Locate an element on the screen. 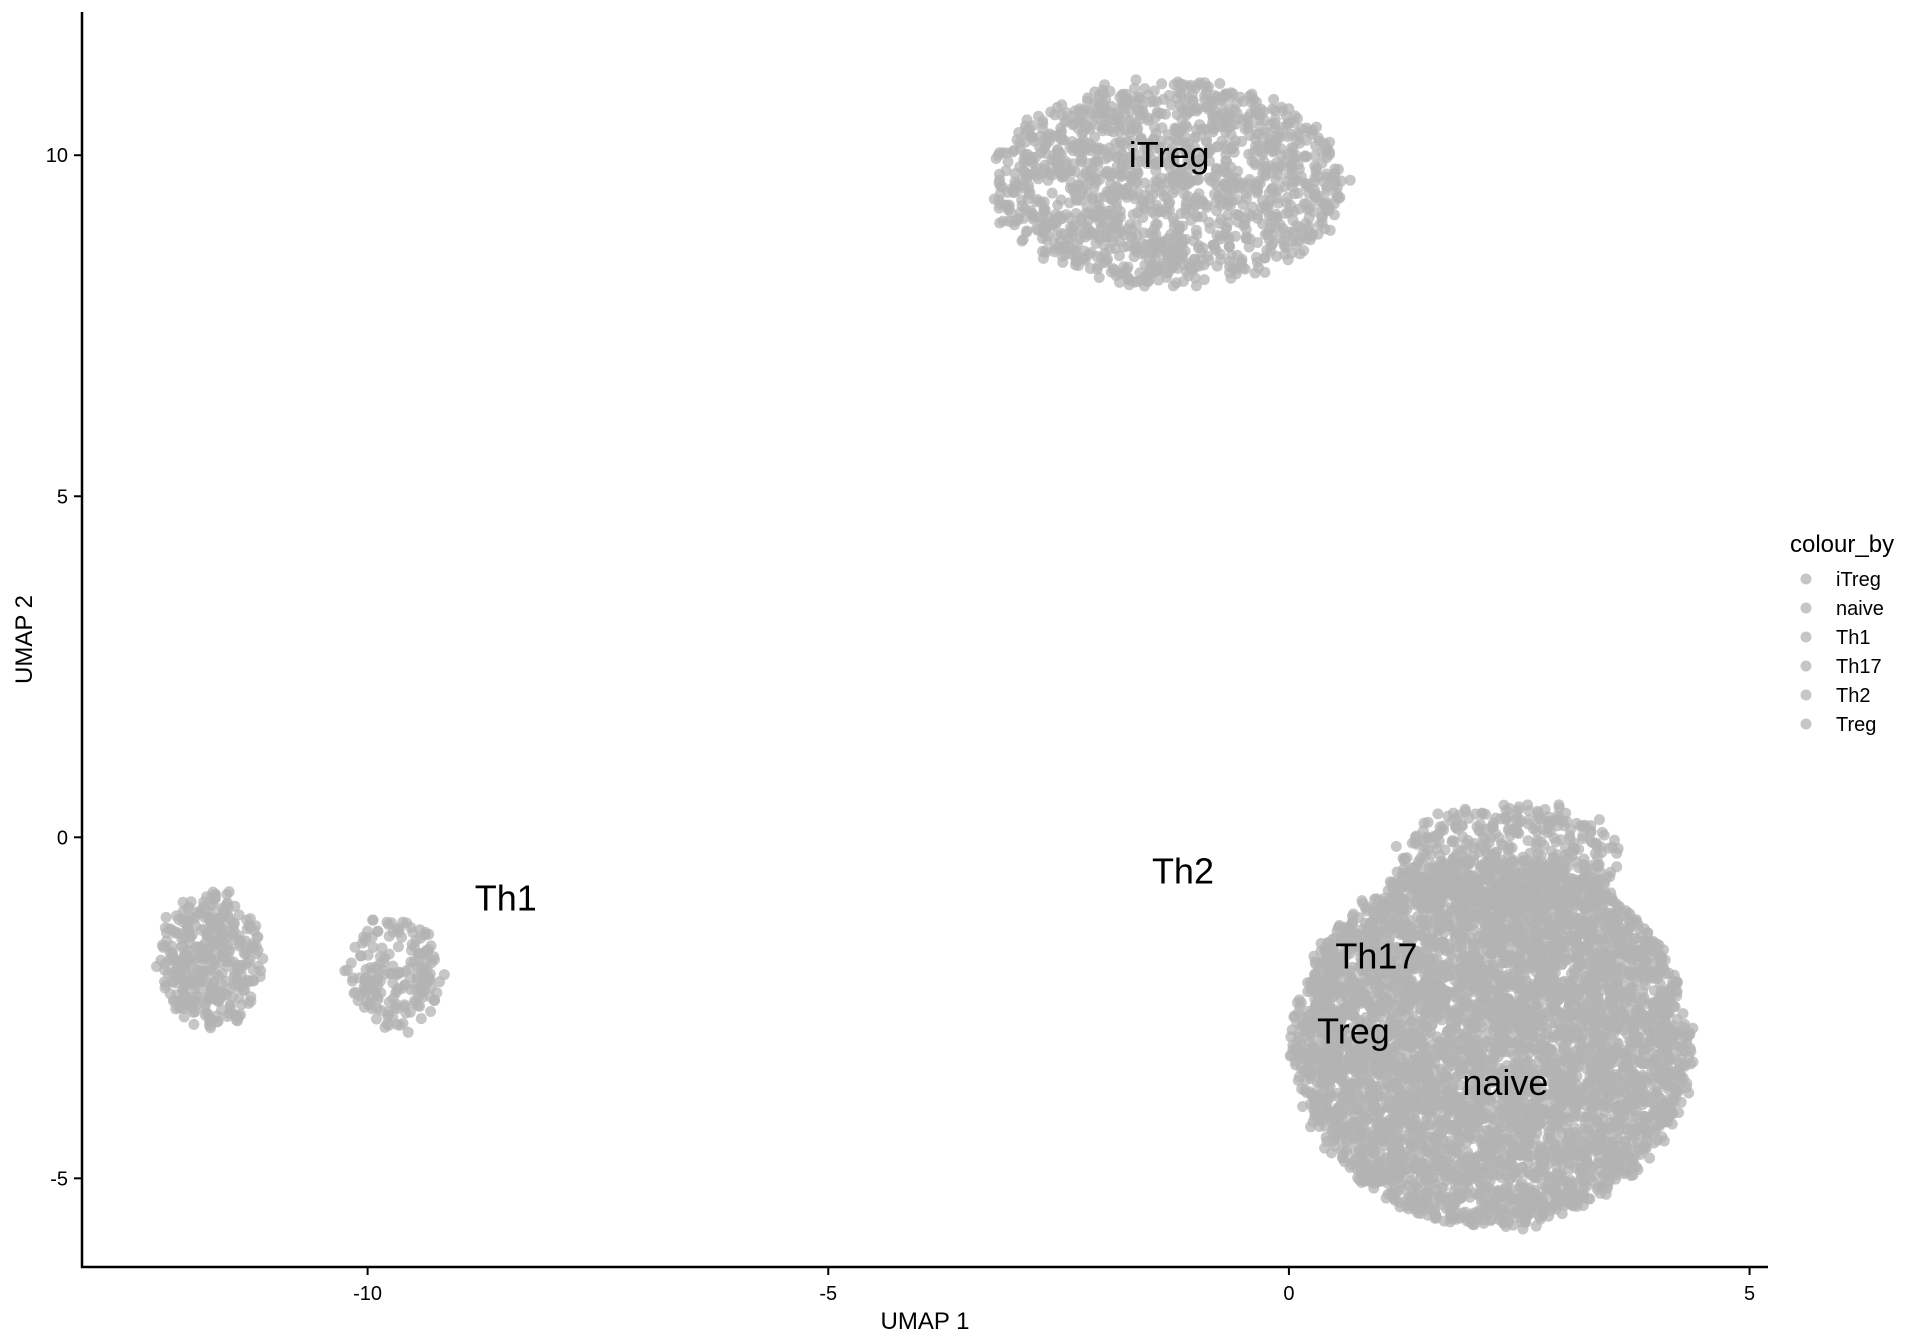  cluster-points-naive is located at coordinates (1491, 1042).